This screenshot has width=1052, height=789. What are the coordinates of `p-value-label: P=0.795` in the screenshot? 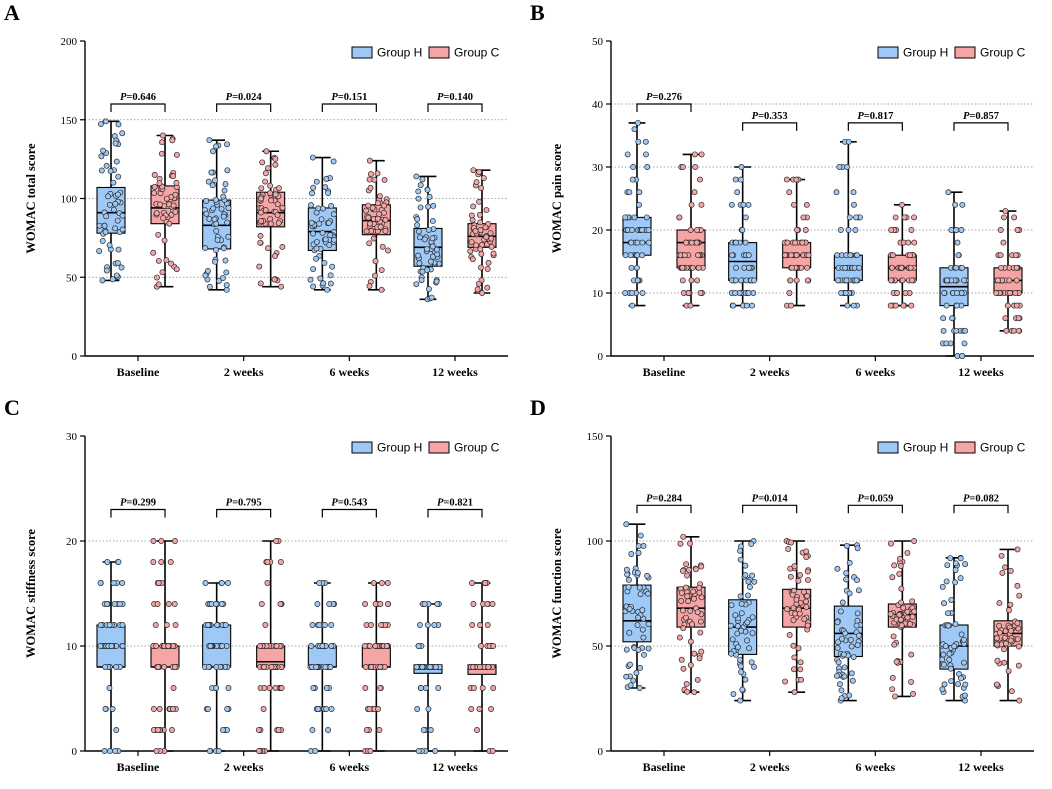 It's located at (244, 503).